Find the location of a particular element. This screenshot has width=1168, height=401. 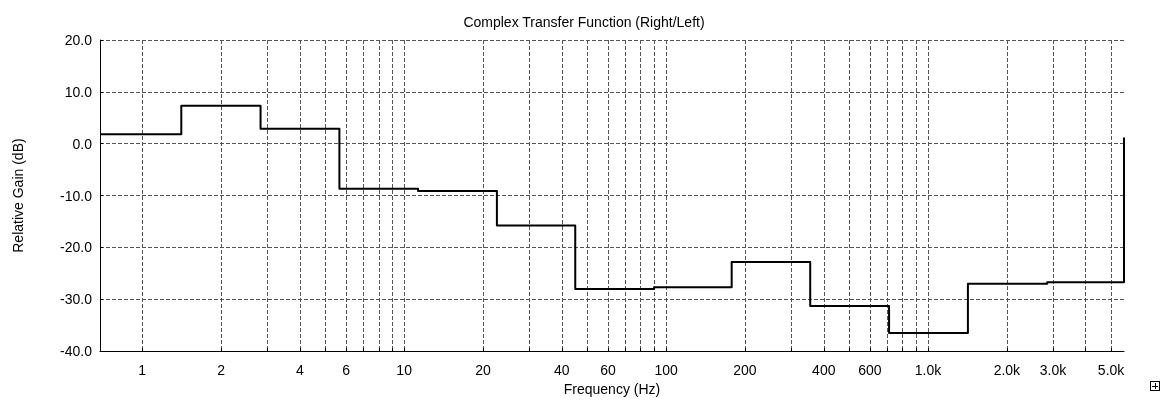

x-tick-label: 1.0k is located at coordinates (928, 370).